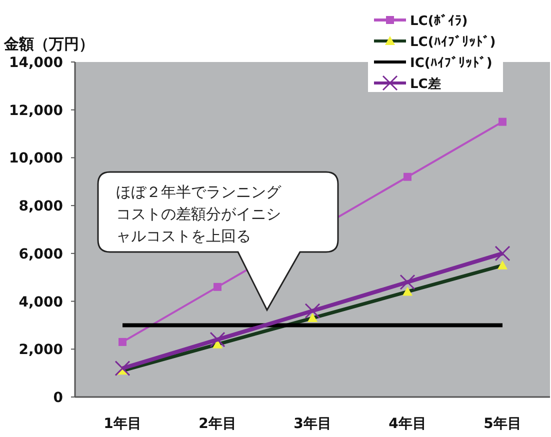  Describe the element at coordinates (41, 350) in the screenshot. I see `y-tick-label: 2,000` at that location.